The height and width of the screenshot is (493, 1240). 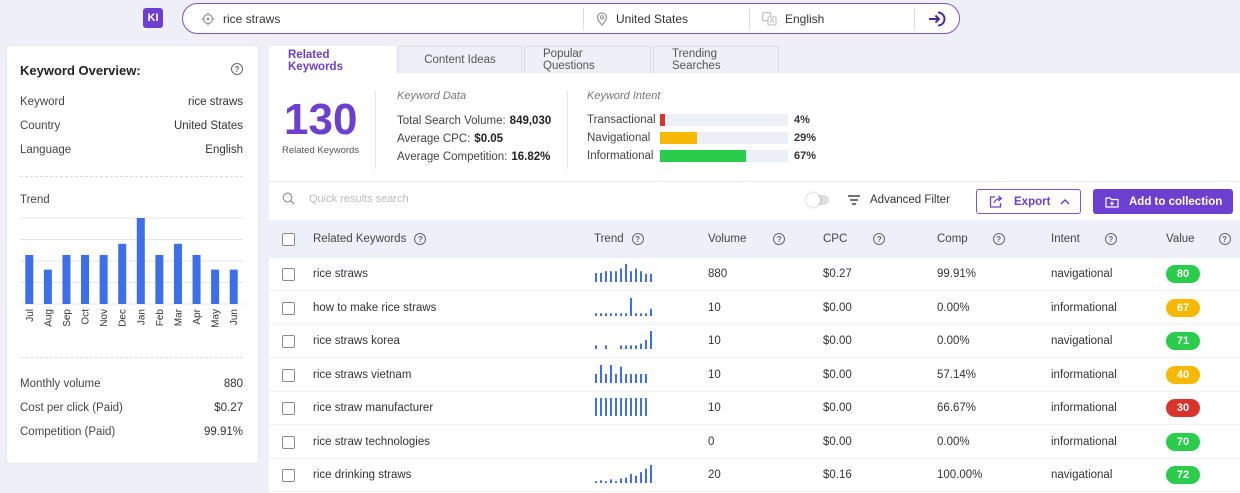 What do you see at coordinates (1163, 201) in the screenshot?
I see `add-to-collection-button: Add to collection` at bounding box center [1163, 201].